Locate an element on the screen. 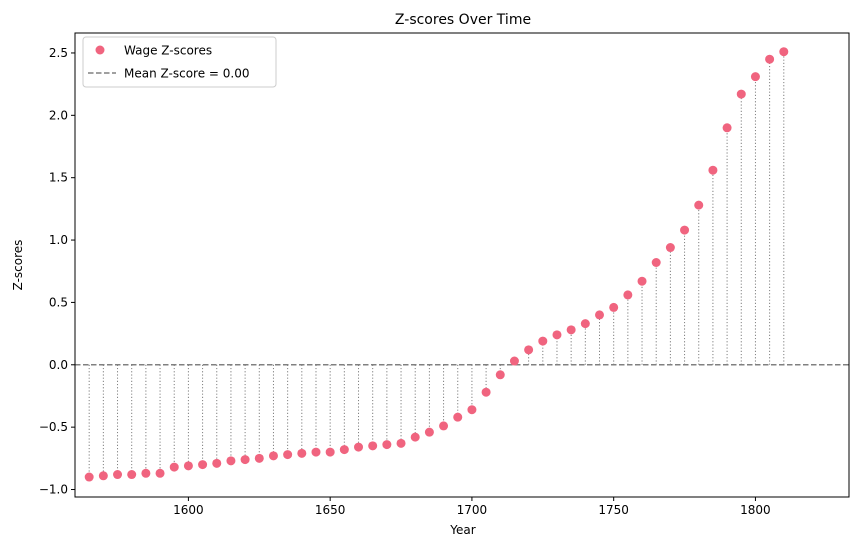  y-tick-label: −1.0 is located at coordinates (53, 490).